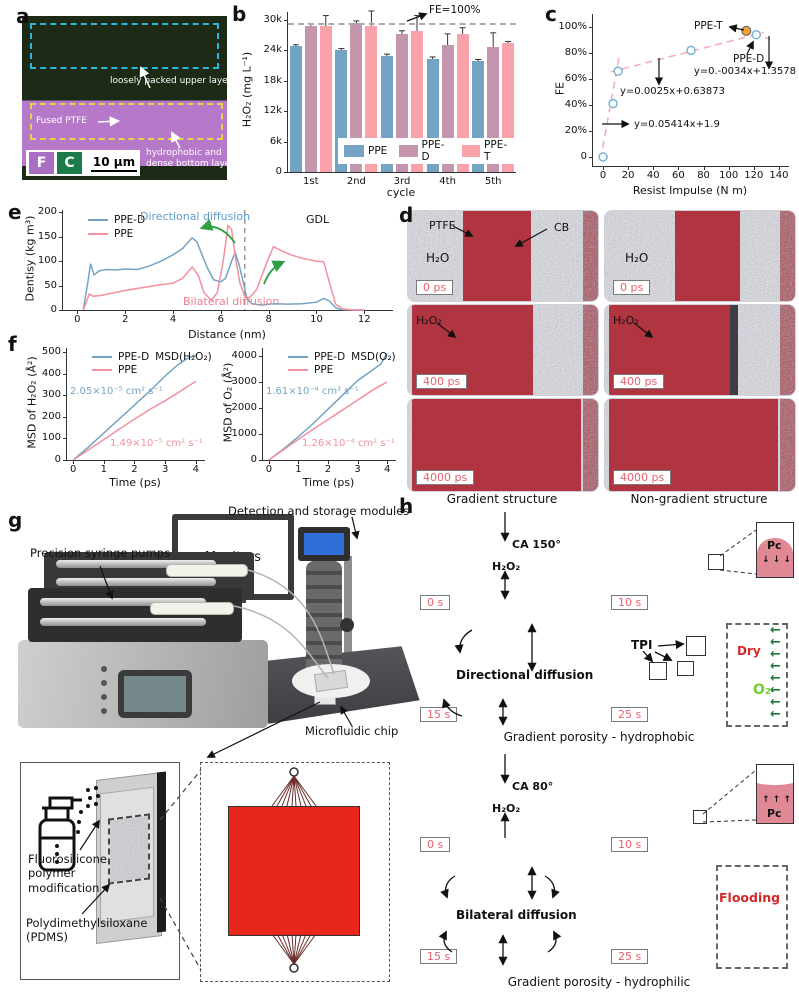 This screenshot has height=994, width=799. I want to click on f2-legend-pped: PPE-D MSD(O₂), so click(342, 357).